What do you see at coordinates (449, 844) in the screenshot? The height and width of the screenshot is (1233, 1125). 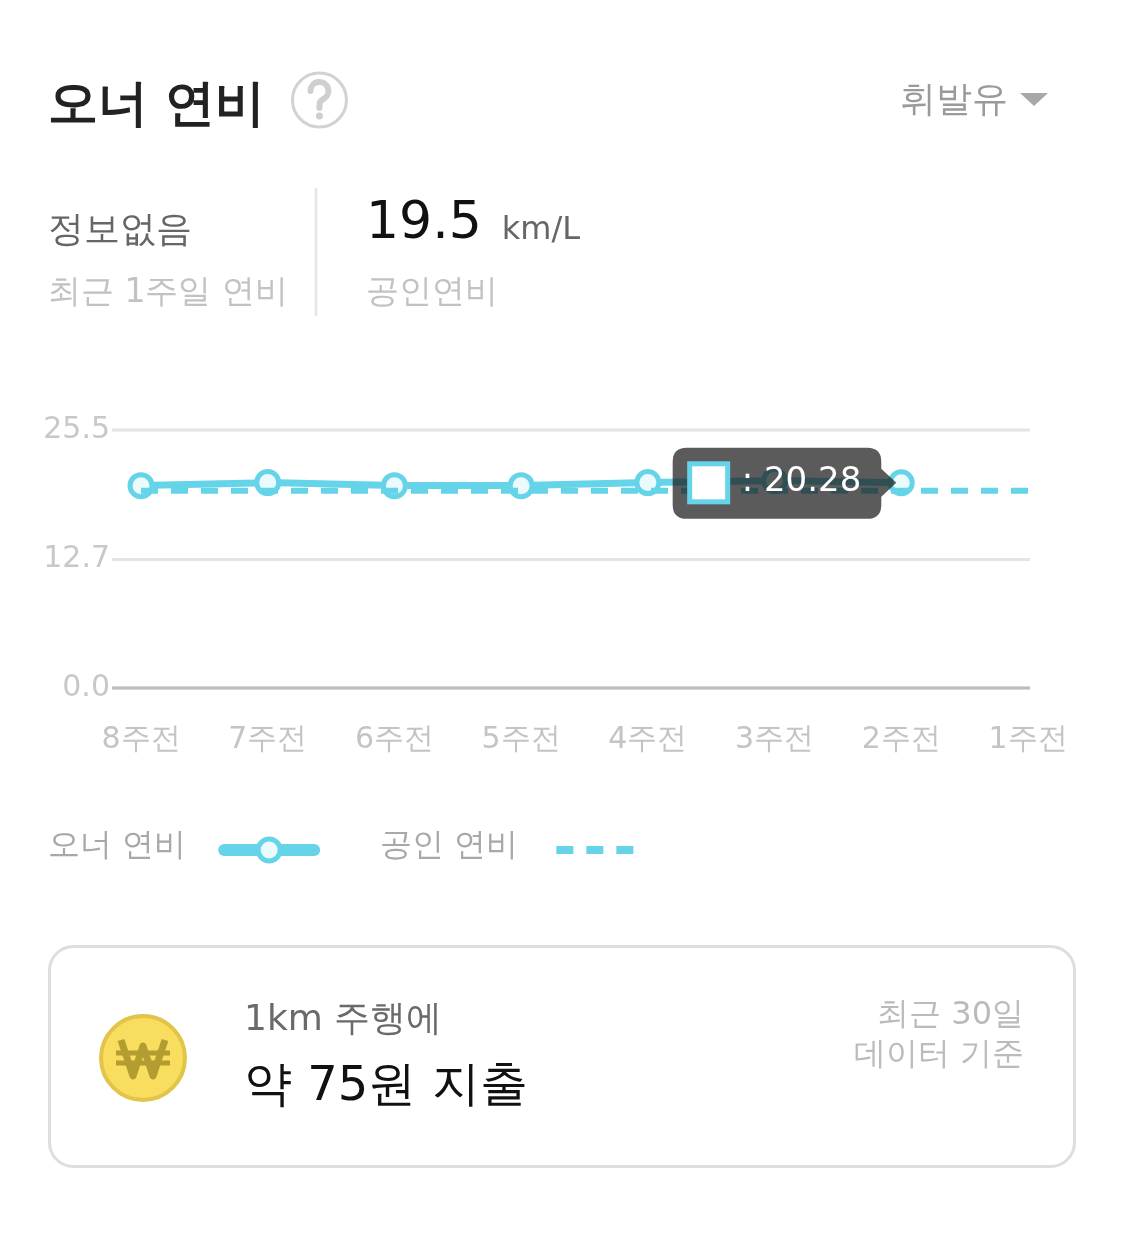 I see `legend-label: 공인 연비` at bounding box center [449, 844].